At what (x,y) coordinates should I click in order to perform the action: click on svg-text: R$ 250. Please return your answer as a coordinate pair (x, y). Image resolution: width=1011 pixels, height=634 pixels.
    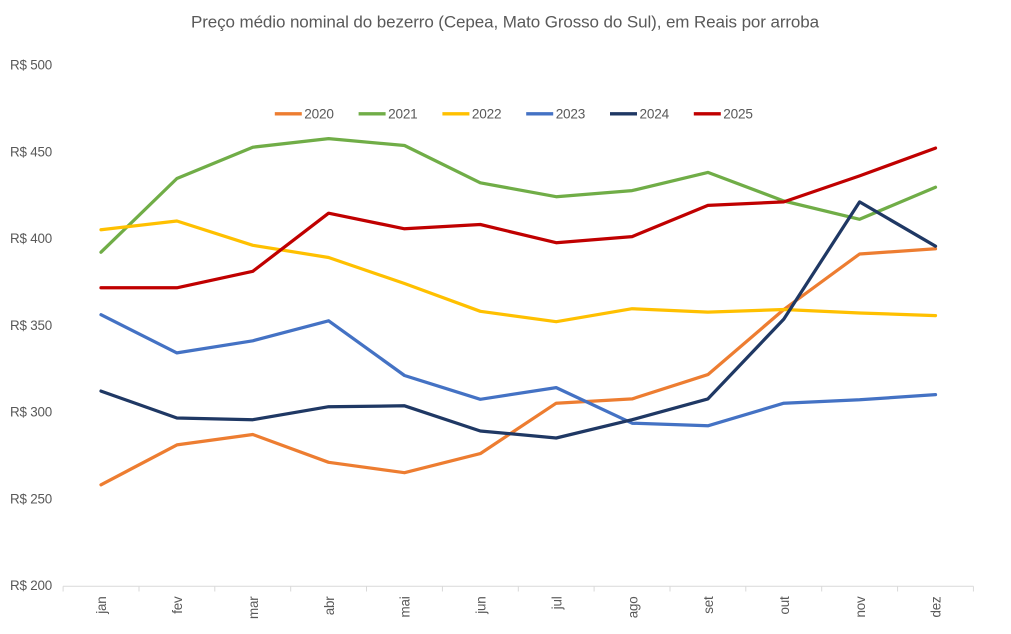
    Looking at the image, I should click on (31, 498).